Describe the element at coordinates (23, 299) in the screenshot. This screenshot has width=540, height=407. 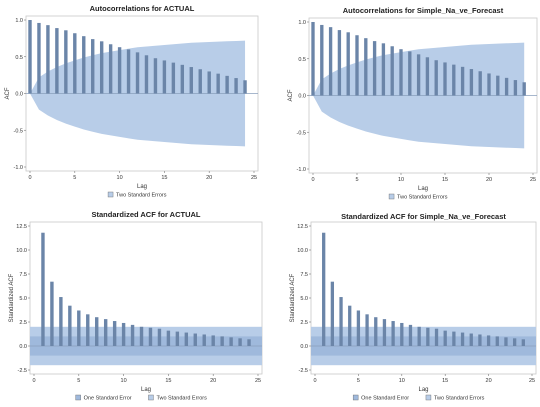
I see `y-tick-label: 5.0` at that location.